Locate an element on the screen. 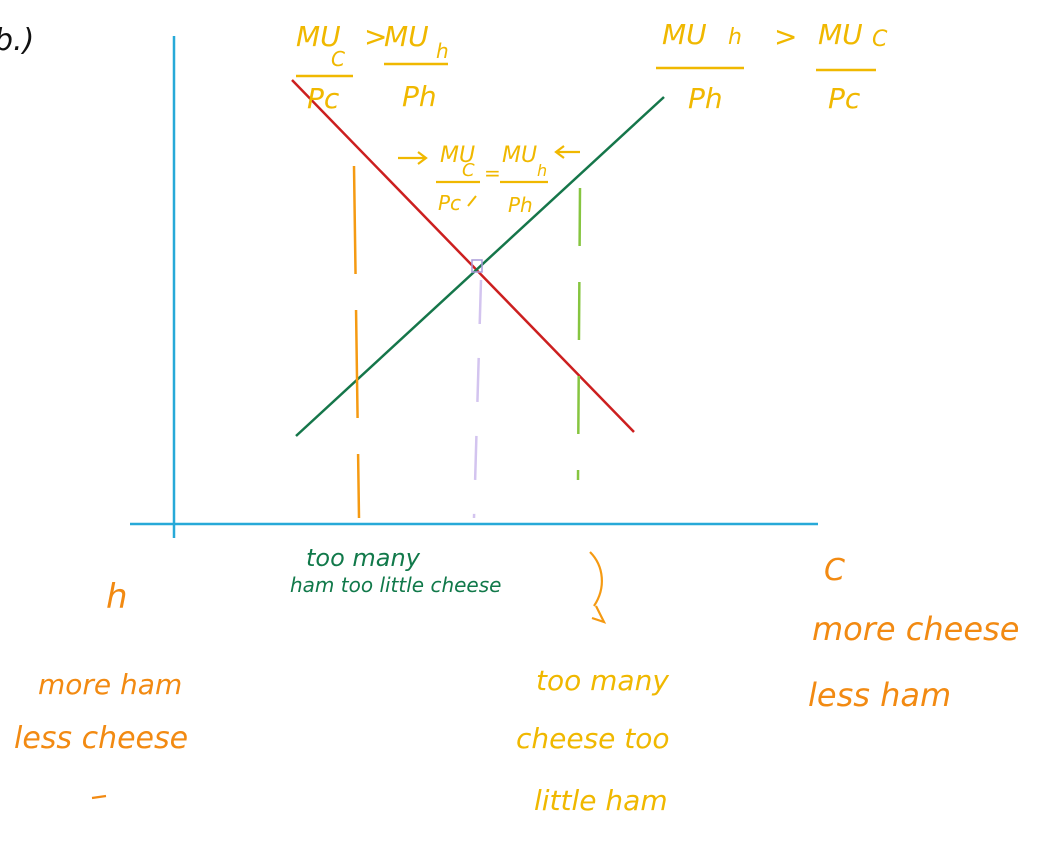  too-many-cheese-note: too many cheese too little ham is located at coordinates (593, 740).